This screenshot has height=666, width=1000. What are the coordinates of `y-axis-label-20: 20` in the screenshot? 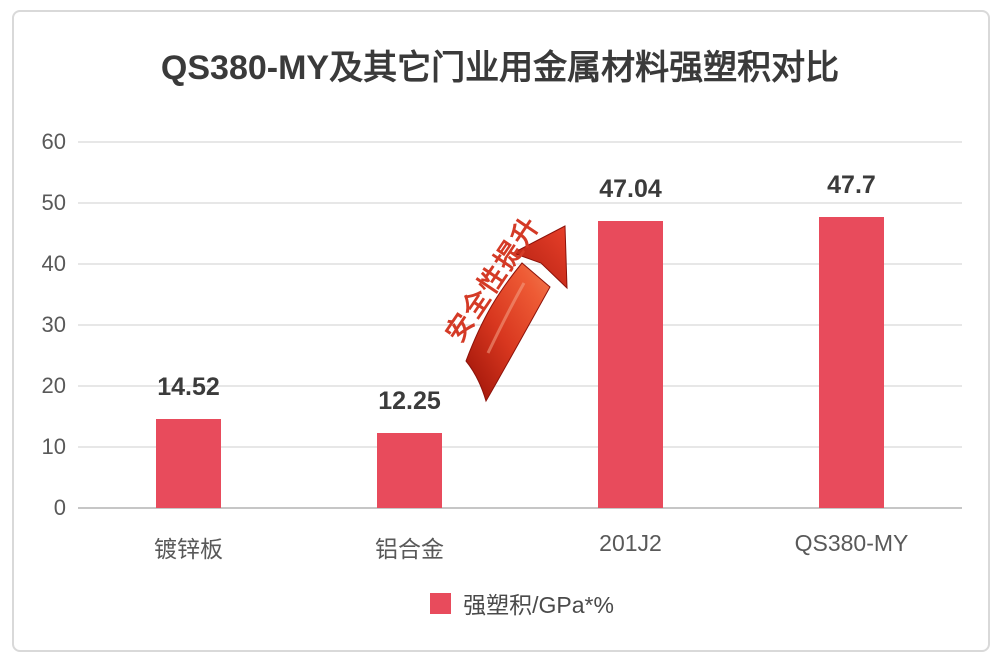 It's located at (53, 385).